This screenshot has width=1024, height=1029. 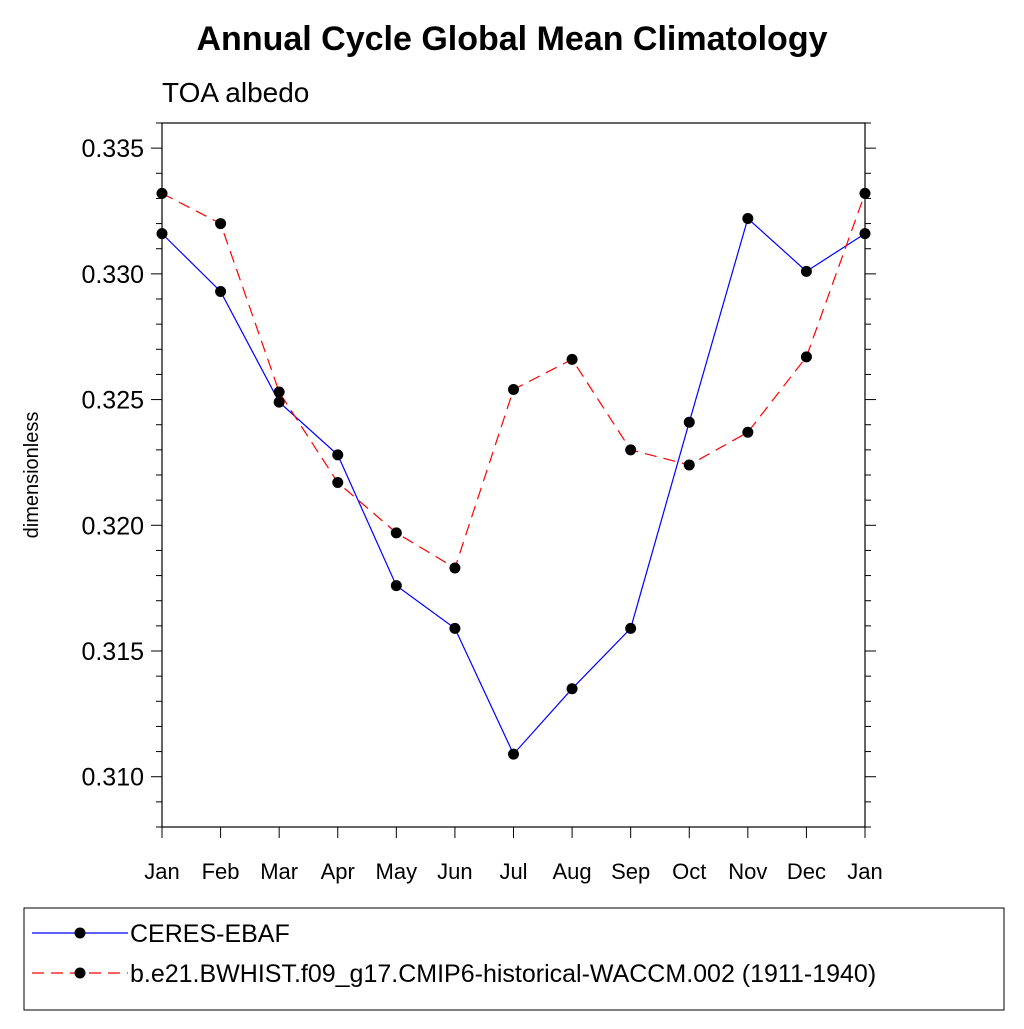 I want to click on y-tick-label-4: 0.330, so click(x=112, y=275).